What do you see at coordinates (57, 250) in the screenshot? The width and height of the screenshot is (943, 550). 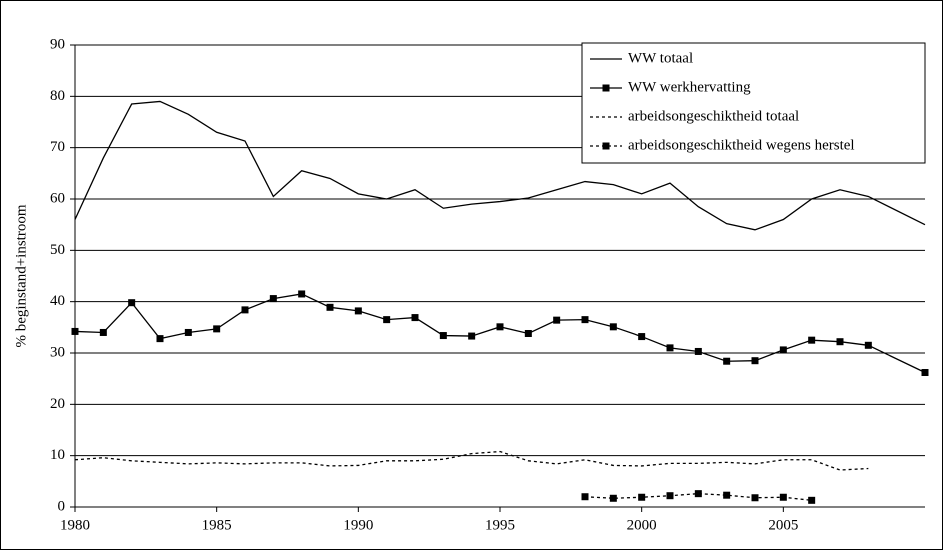 I see `y-tick-label: 50` at bounding box center [57, 250].